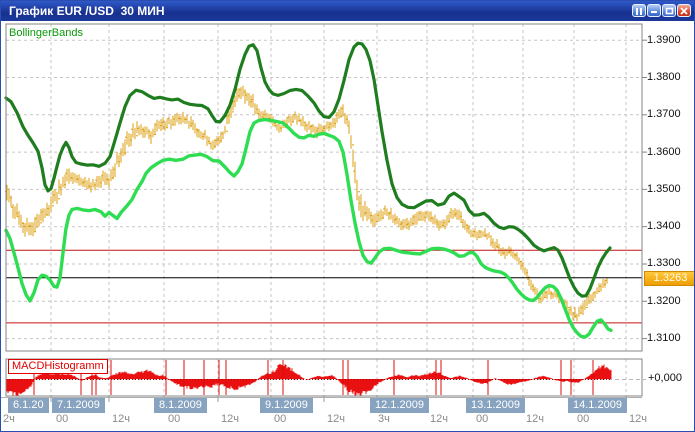  Describe the element at coordinates (286, 405) in the screenshot. I see `date-badge: 9.1.2009` at that location.